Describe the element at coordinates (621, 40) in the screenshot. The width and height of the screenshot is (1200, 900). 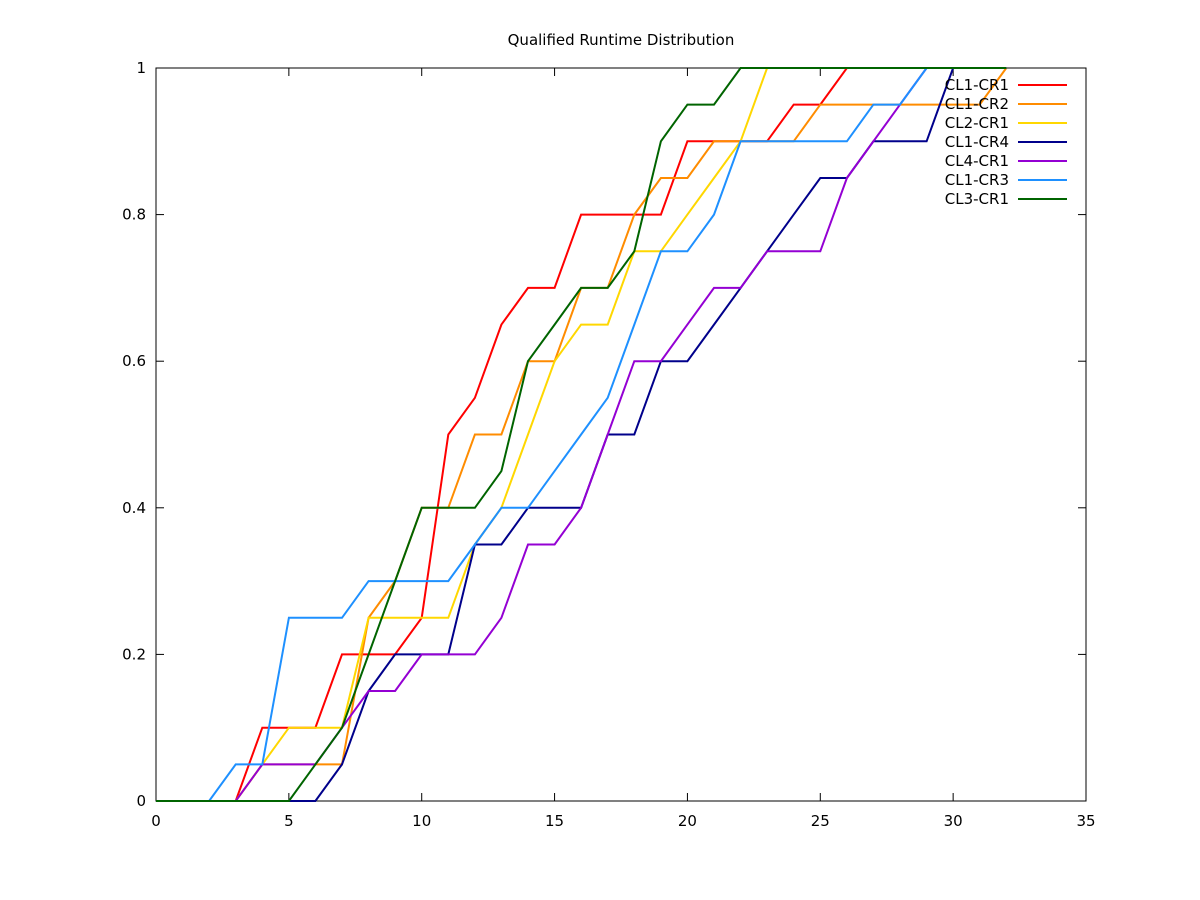
I see `chart-title: Qualified Runtime Distribution` at that location.